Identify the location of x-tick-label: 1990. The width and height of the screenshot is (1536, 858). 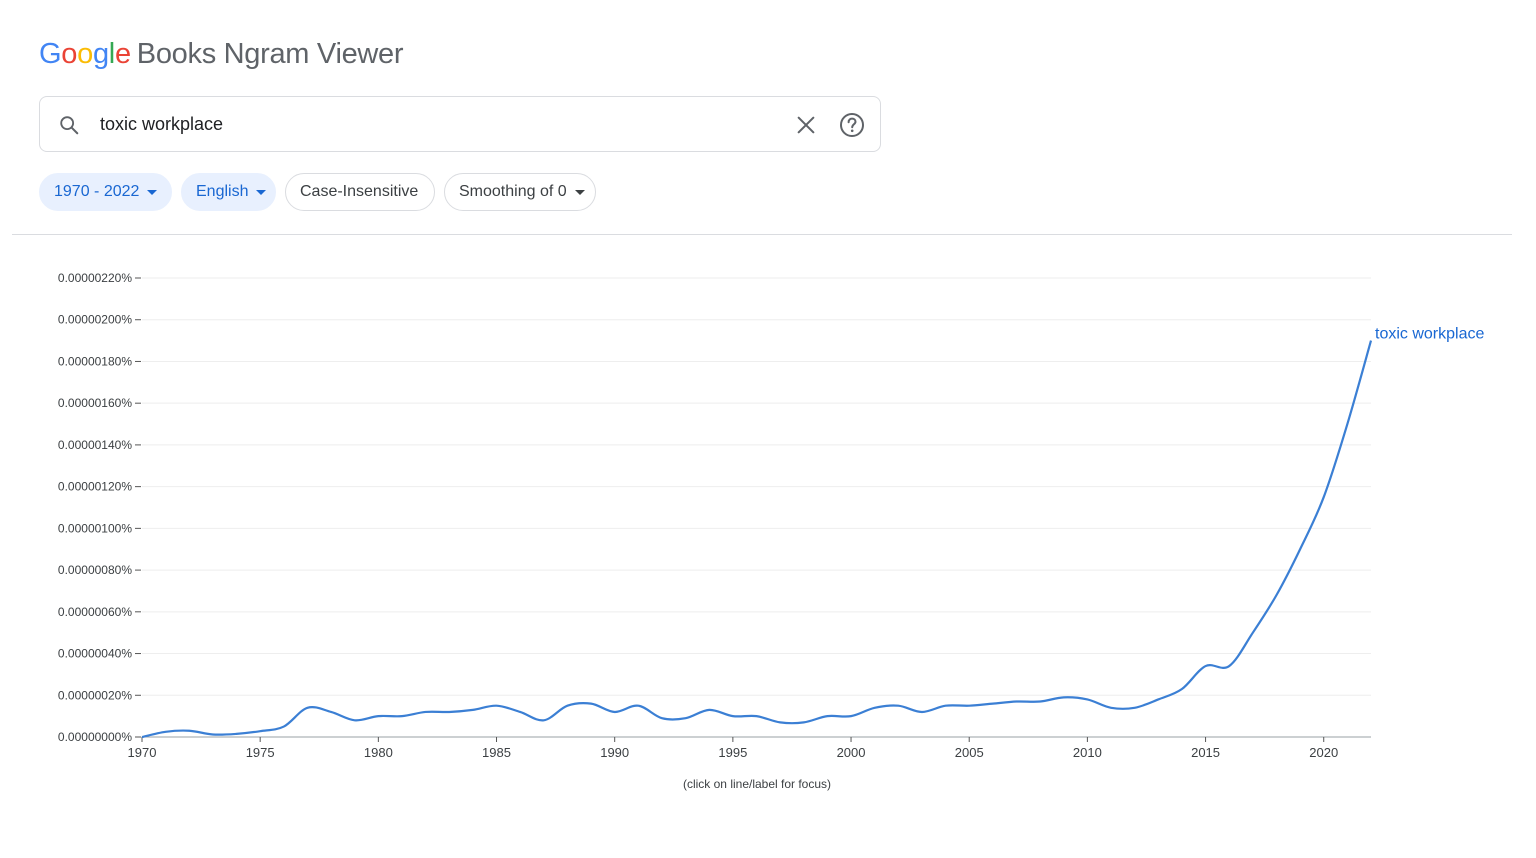
(614, 752).